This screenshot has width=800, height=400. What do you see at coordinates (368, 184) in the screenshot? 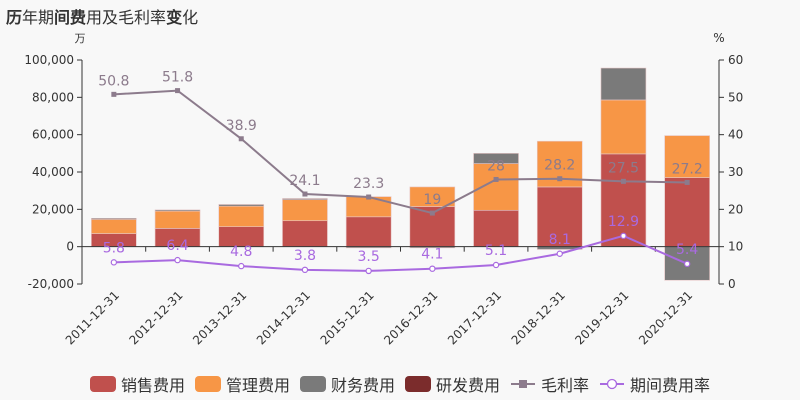
I see `gross-margin-label: 23.3` at bounding box center [368, 184].